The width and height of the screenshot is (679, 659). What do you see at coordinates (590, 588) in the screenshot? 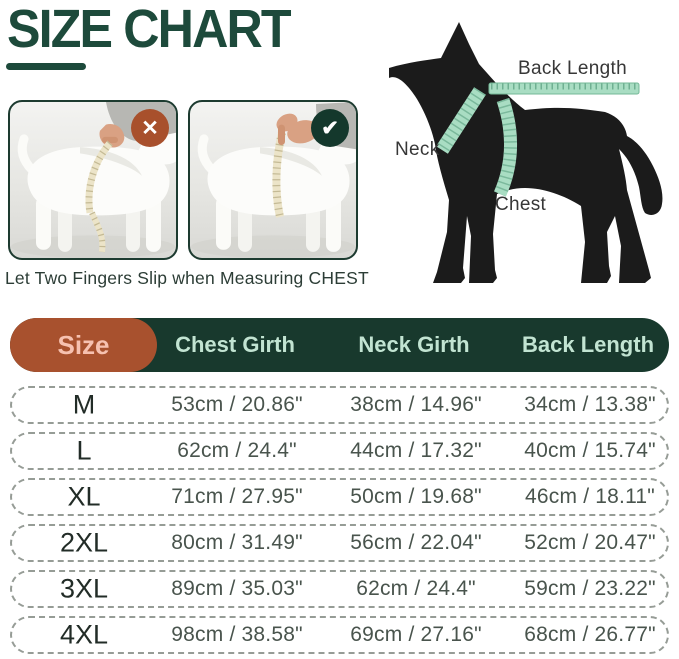
I see `back-length-cell: 59cm / 23.22"` at bounding box center [590, 588].